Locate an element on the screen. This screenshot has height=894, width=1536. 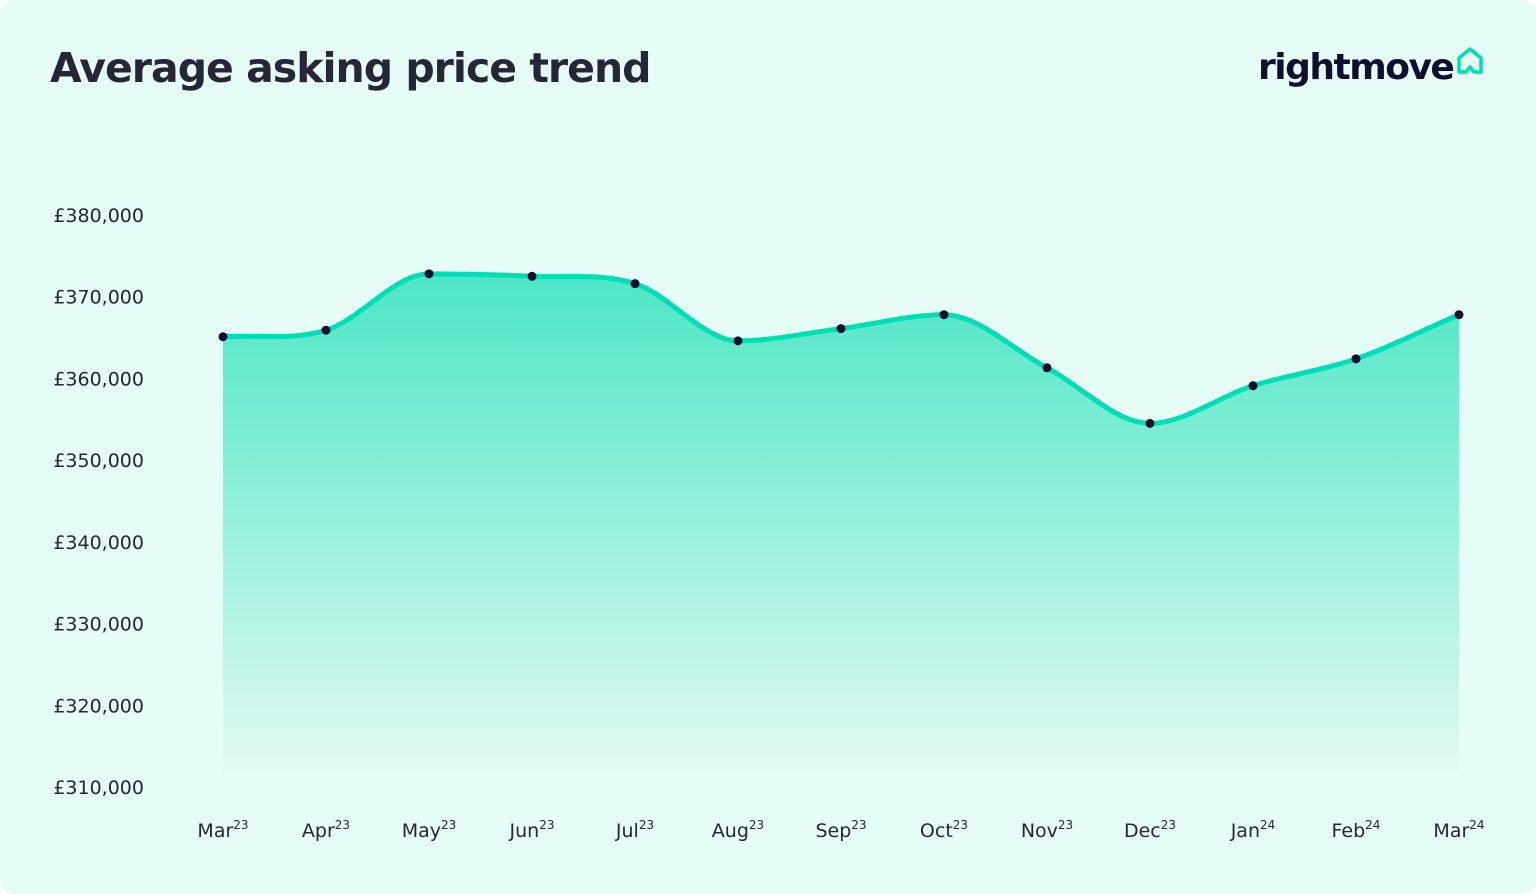
y-tick-label: £350,000 is located at coordinates (98, 461).